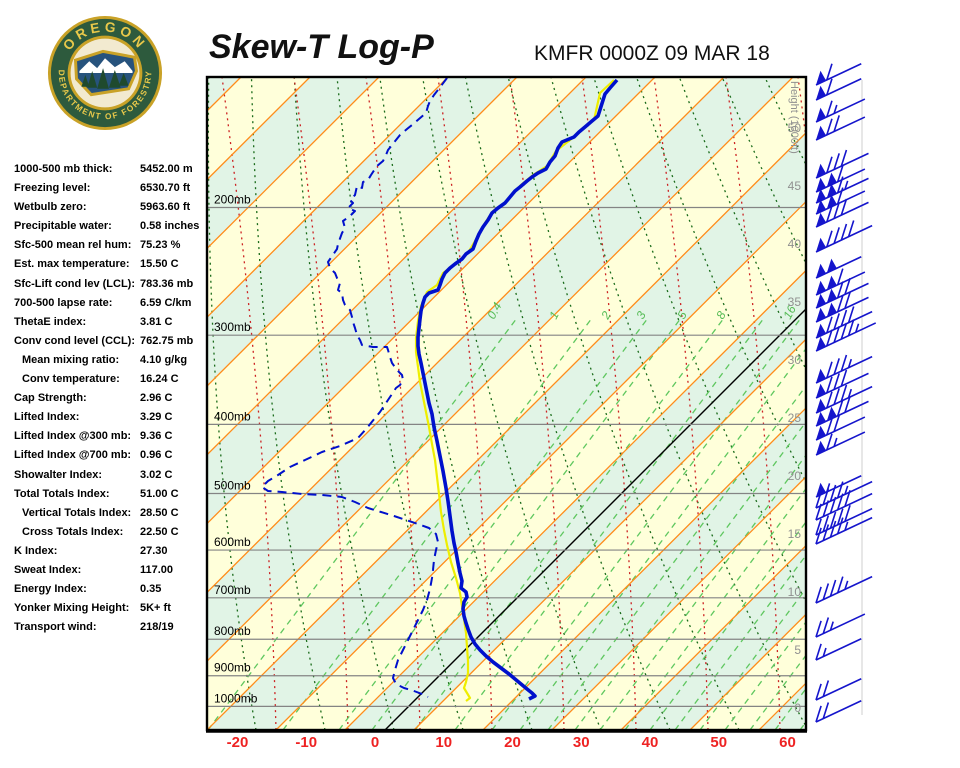 The width and height of the screenshot is (960, 768). Describe the element at coordinates (58, 474) in the screenshot. I see `index-label: Showalter Index:` at that location.